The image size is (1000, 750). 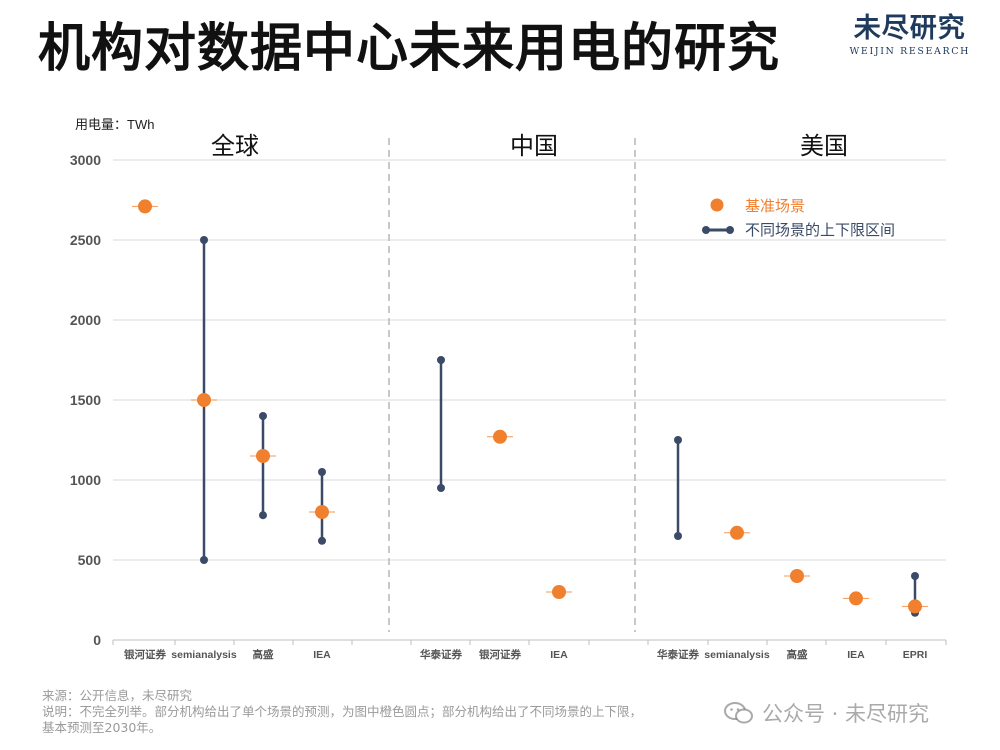 What do you see at coordinates (909, 28) in the screenshot?
I see `brand-name-cn: 未尽研究` at bounding box center [909, 28].